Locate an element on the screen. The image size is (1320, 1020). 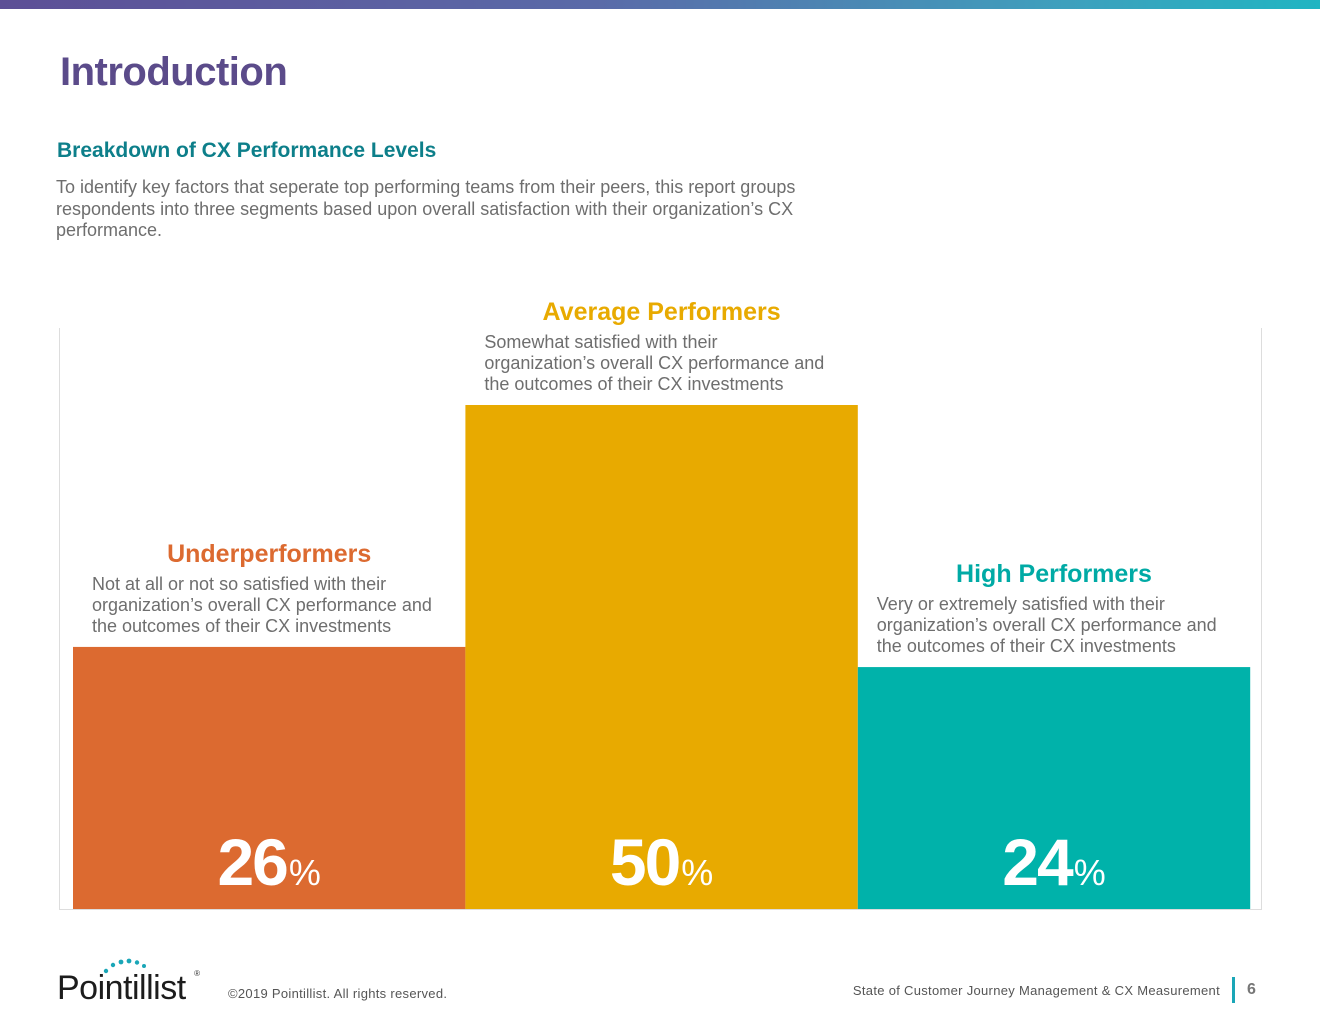
value-label-high-performers: 24% is located at coordinates (1053, 862).